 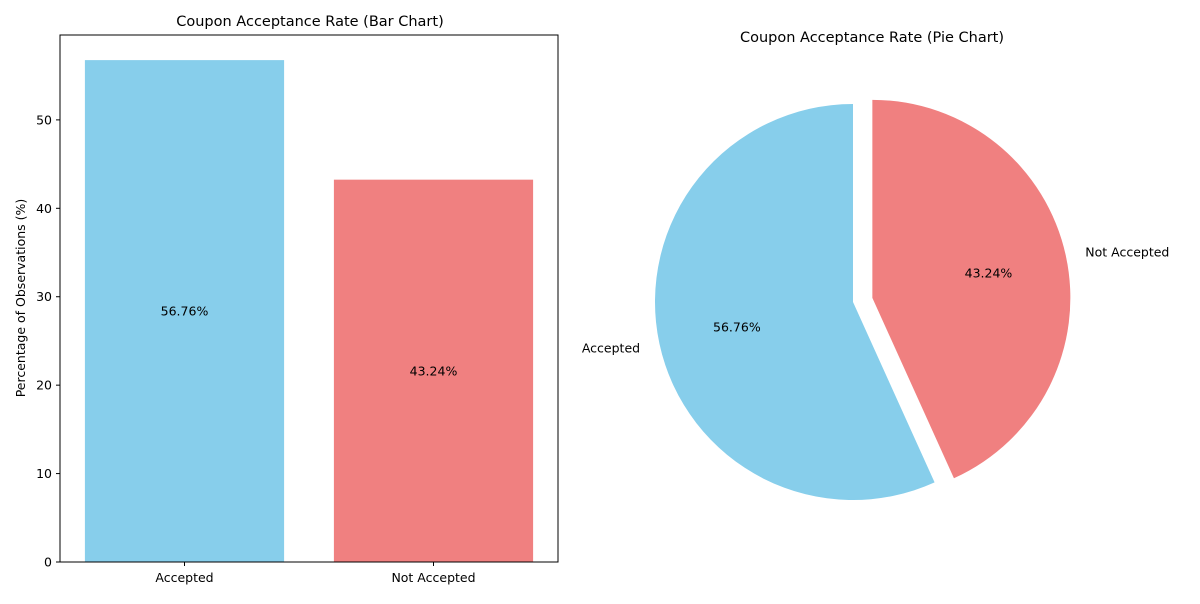 What do you see at coordinates (737, 327) in the screenshot?
I see `pie-value-label: 56.76%` at bounding box center [737, 327].